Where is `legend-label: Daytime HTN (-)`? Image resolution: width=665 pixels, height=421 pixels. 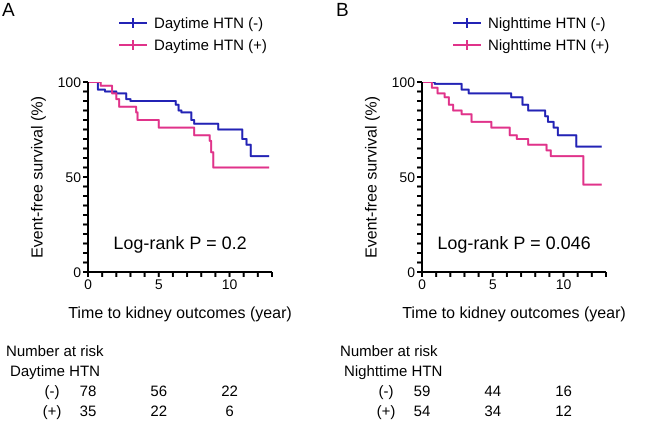
legend-label: Daytime HTN (-) is located at coordinates (209, 23).